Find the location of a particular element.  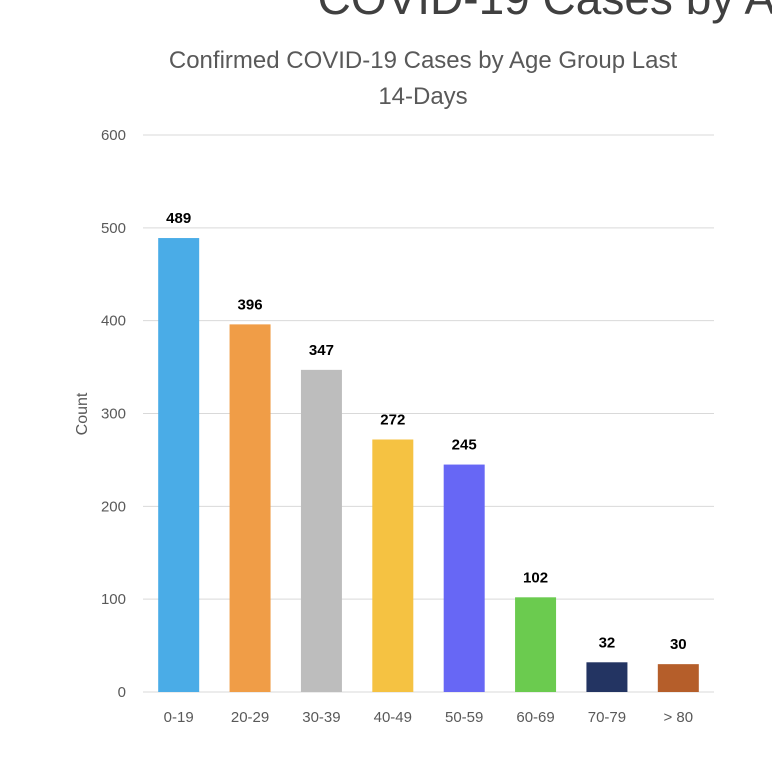

data-label: 102 is located at coordinates (535, 577).